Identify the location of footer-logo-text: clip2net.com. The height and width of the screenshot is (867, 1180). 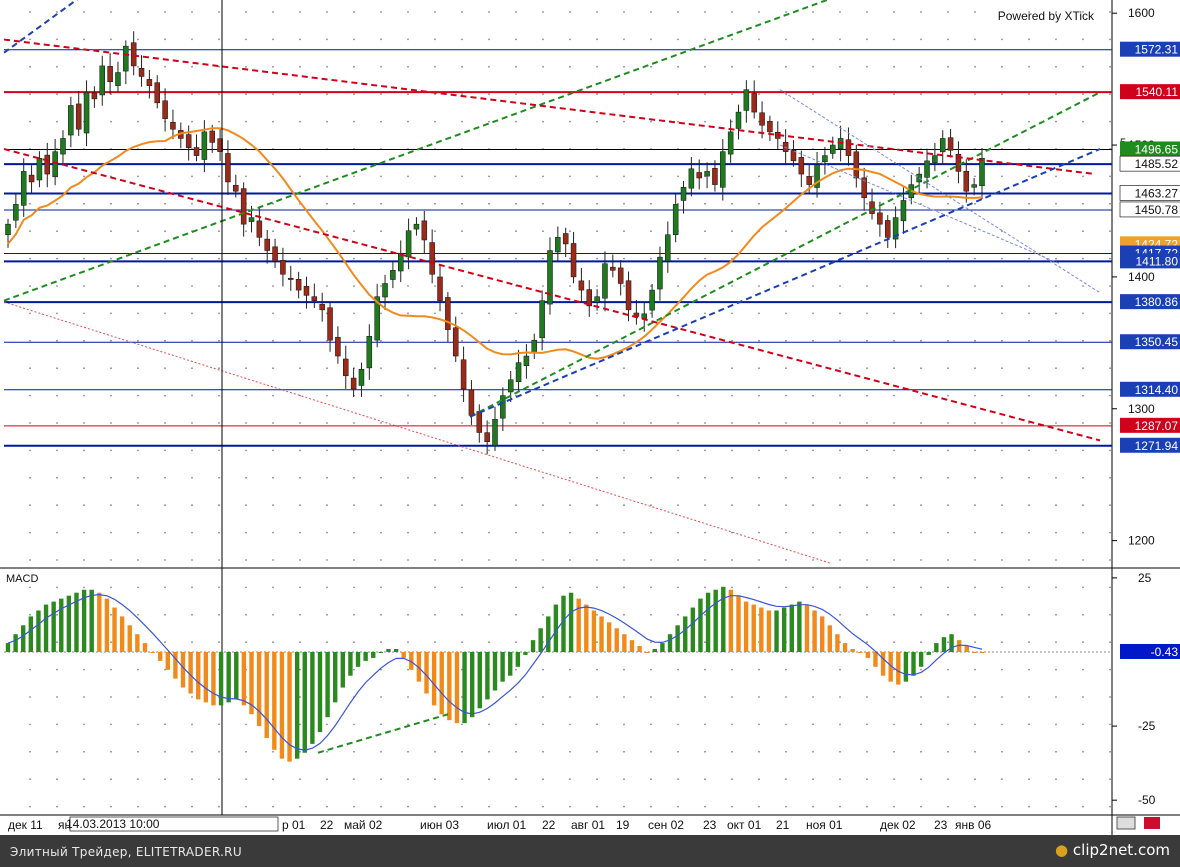
(1121, 850).